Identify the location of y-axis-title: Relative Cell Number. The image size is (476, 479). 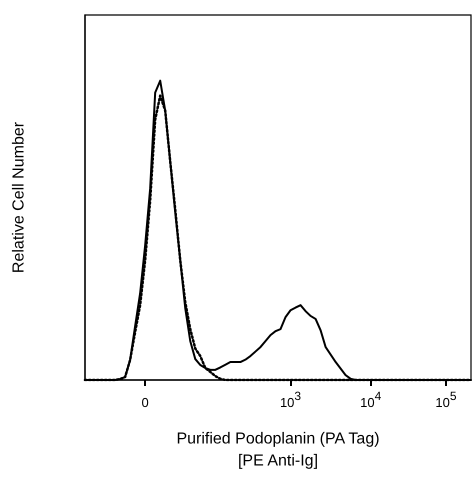
(19, 197).